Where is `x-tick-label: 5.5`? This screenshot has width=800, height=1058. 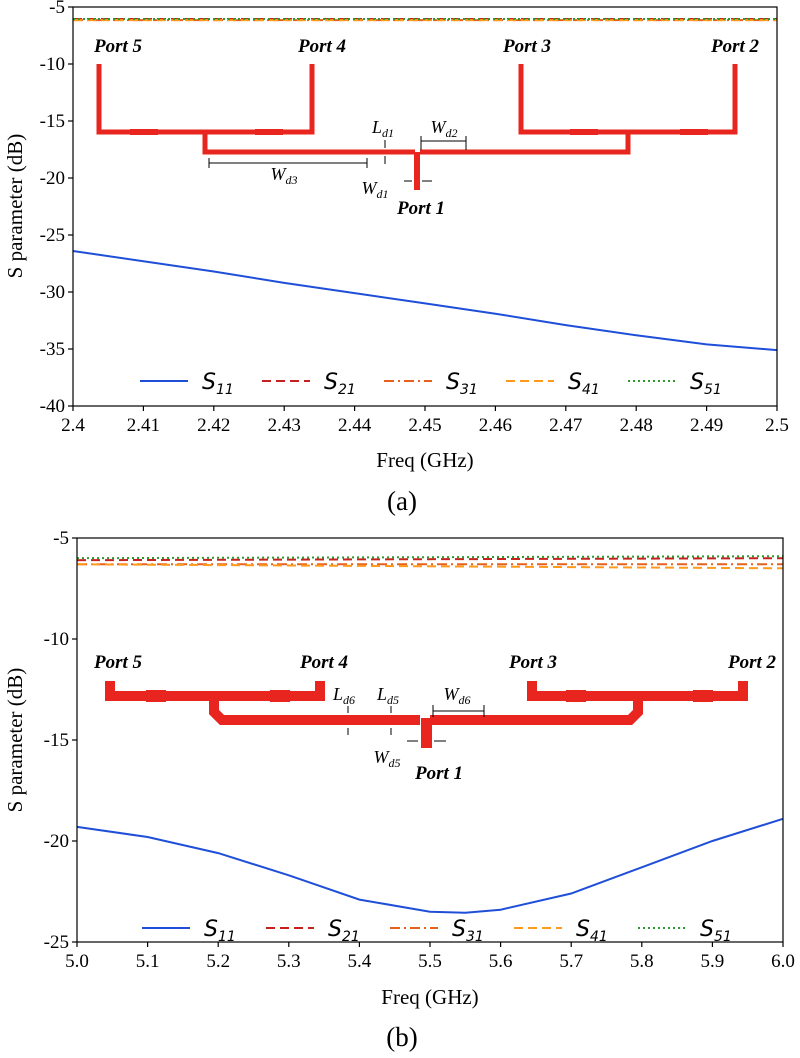
x-tick-label: 5.5 is located at coordinates (430, 961).